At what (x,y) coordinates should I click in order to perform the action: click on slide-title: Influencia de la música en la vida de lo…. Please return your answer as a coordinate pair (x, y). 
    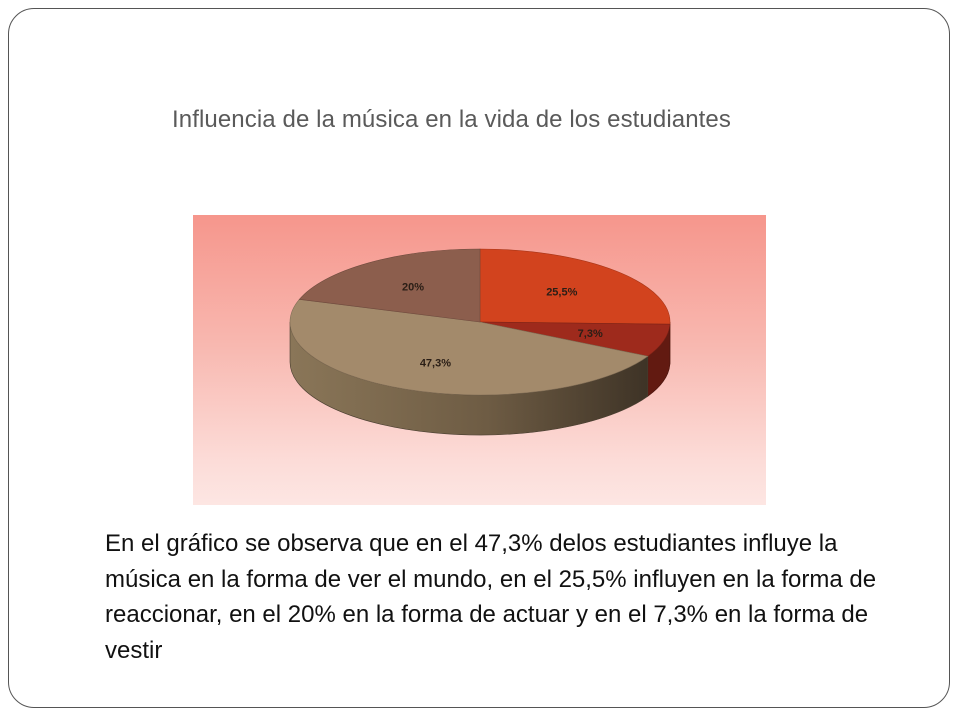
    Looking at the image, I should click on (451, 119).